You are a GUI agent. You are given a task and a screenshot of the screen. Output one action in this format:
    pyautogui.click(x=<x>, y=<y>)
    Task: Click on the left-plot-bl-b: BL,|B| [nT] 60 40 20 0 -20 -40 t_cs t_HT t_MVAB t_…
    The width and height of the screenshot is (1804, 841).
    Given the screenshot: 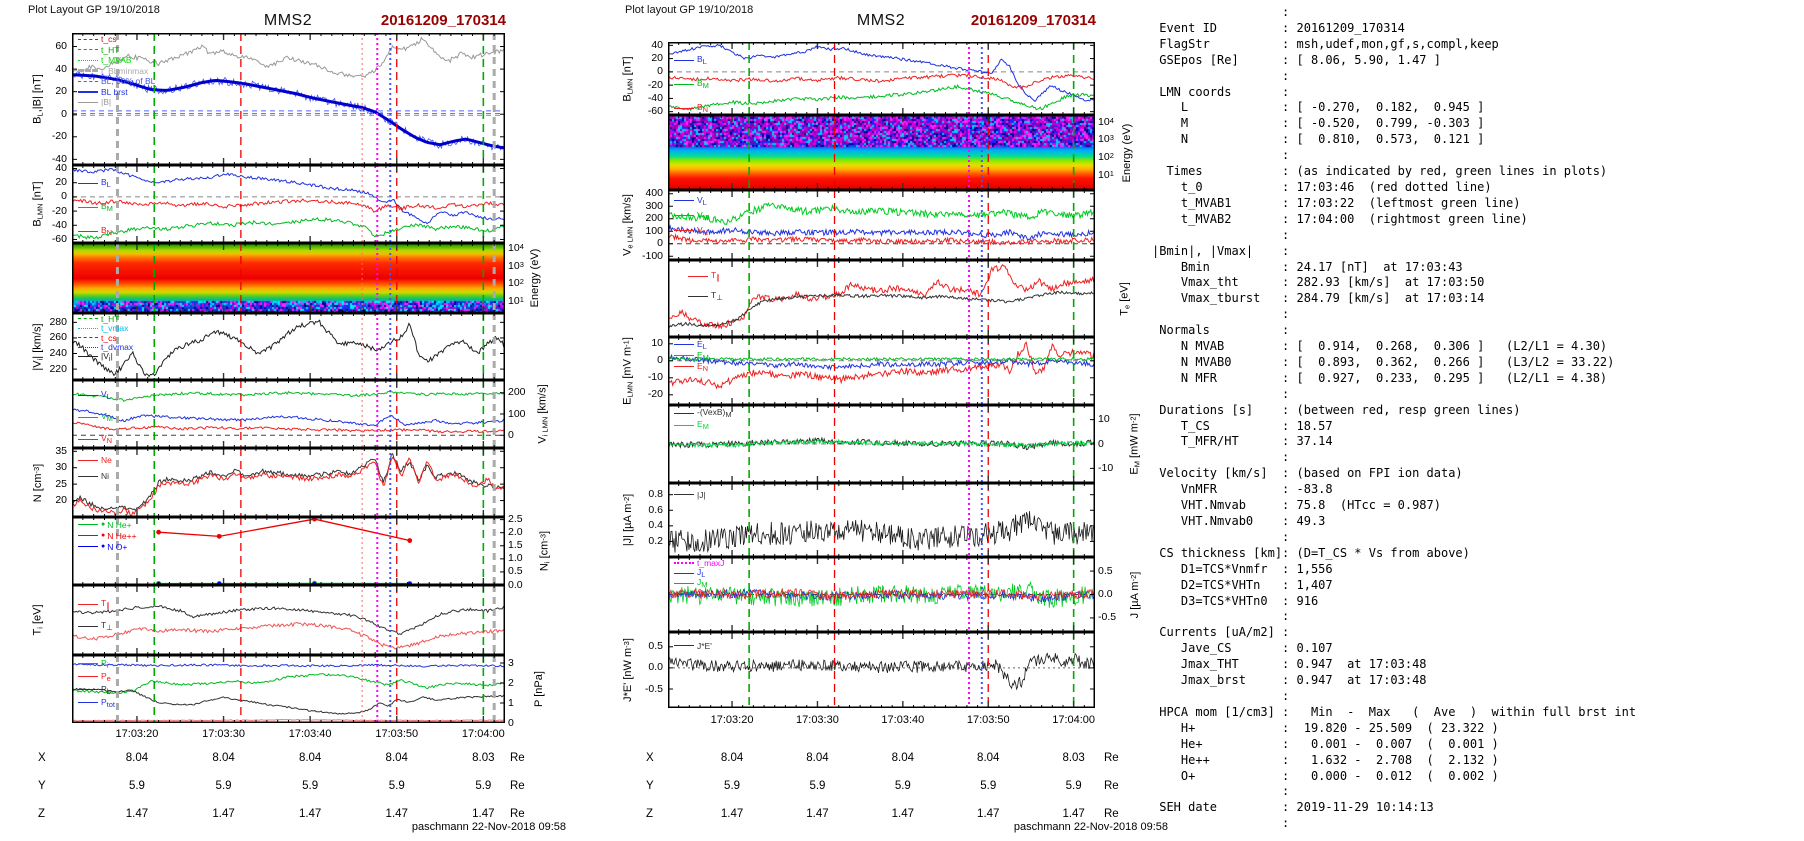 What is the action you would take?
    pyautogui.click(x=282, y=99)
    